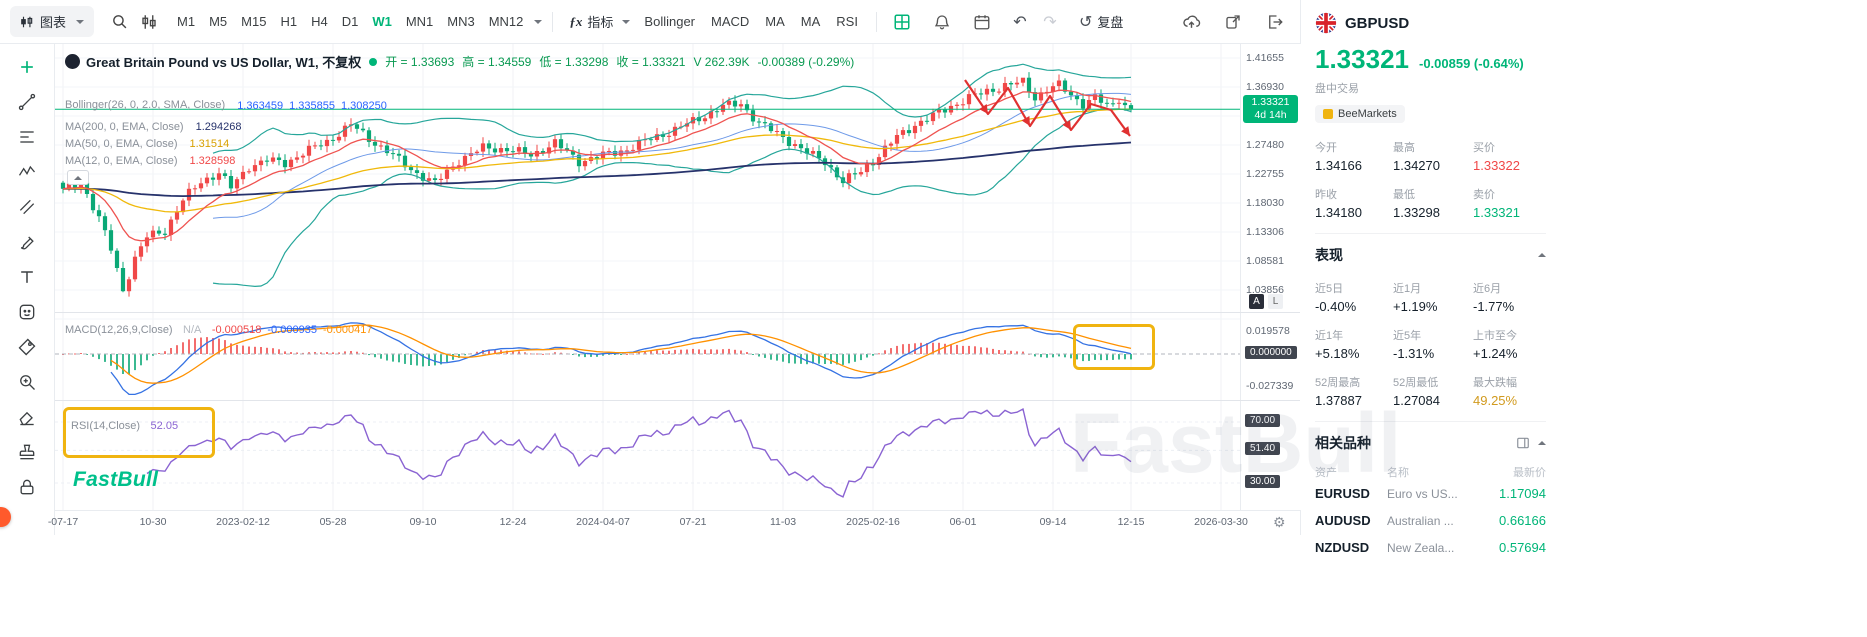 Image resolution: width=1867 pixels, height=637 pixels. I want to click on performance-value: 1.37887, so click(1338, 400).